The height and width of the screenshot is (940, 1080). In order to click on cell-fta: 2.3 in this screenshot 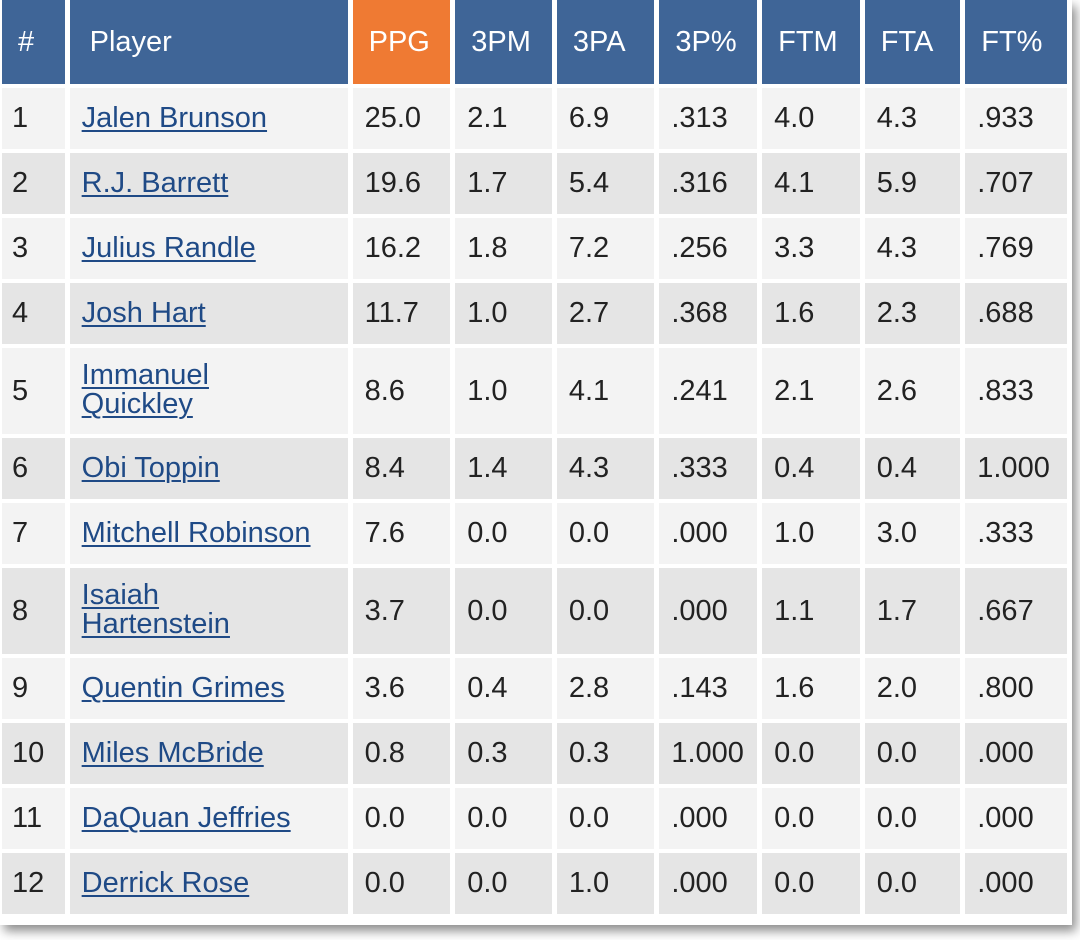, I will do `click(912, 313)`.